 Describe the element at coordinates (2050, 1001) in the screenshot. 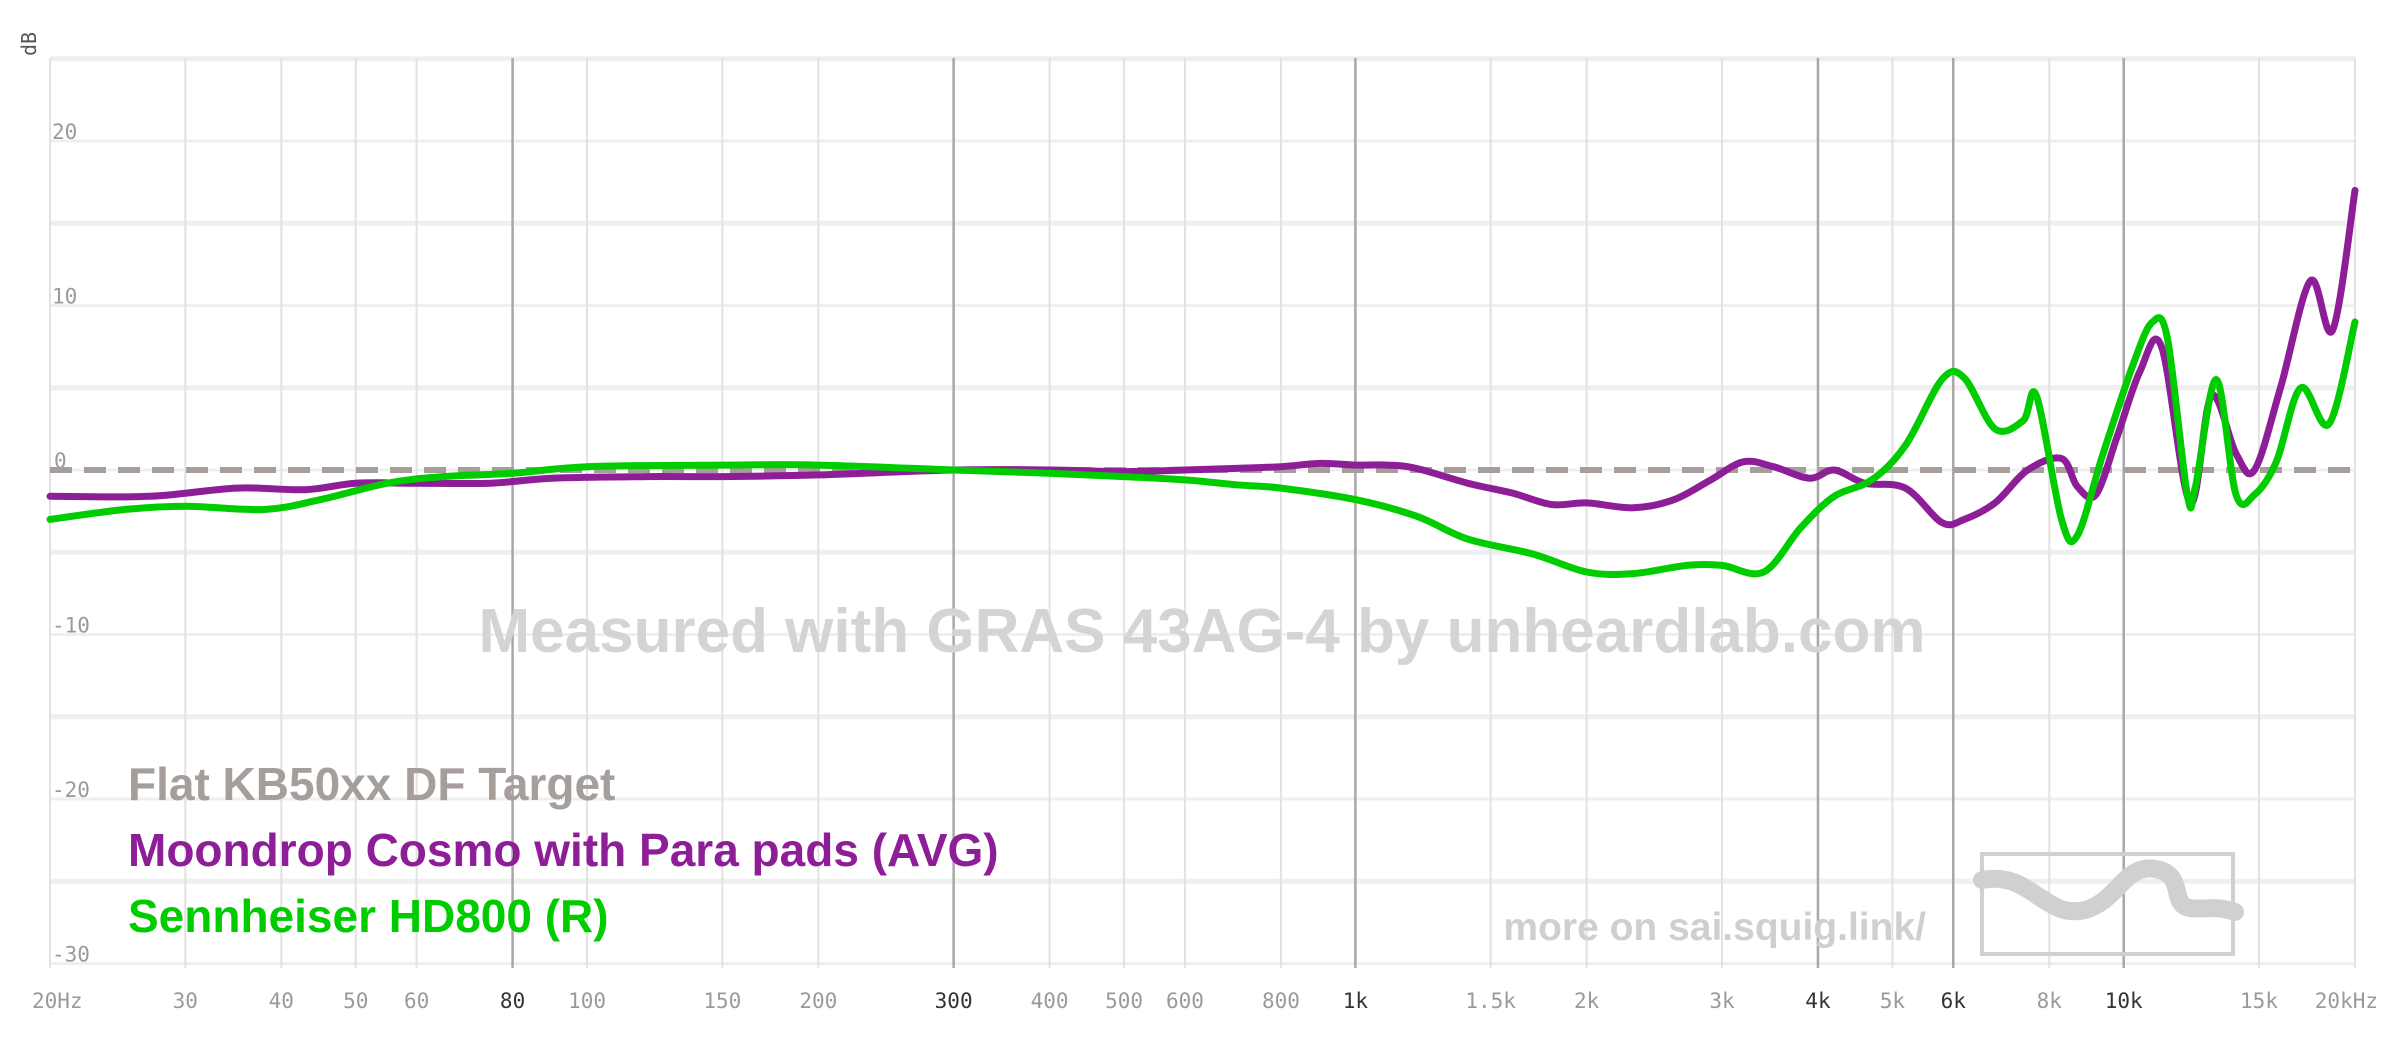

I see `x-tick-label: 8k` at that location.